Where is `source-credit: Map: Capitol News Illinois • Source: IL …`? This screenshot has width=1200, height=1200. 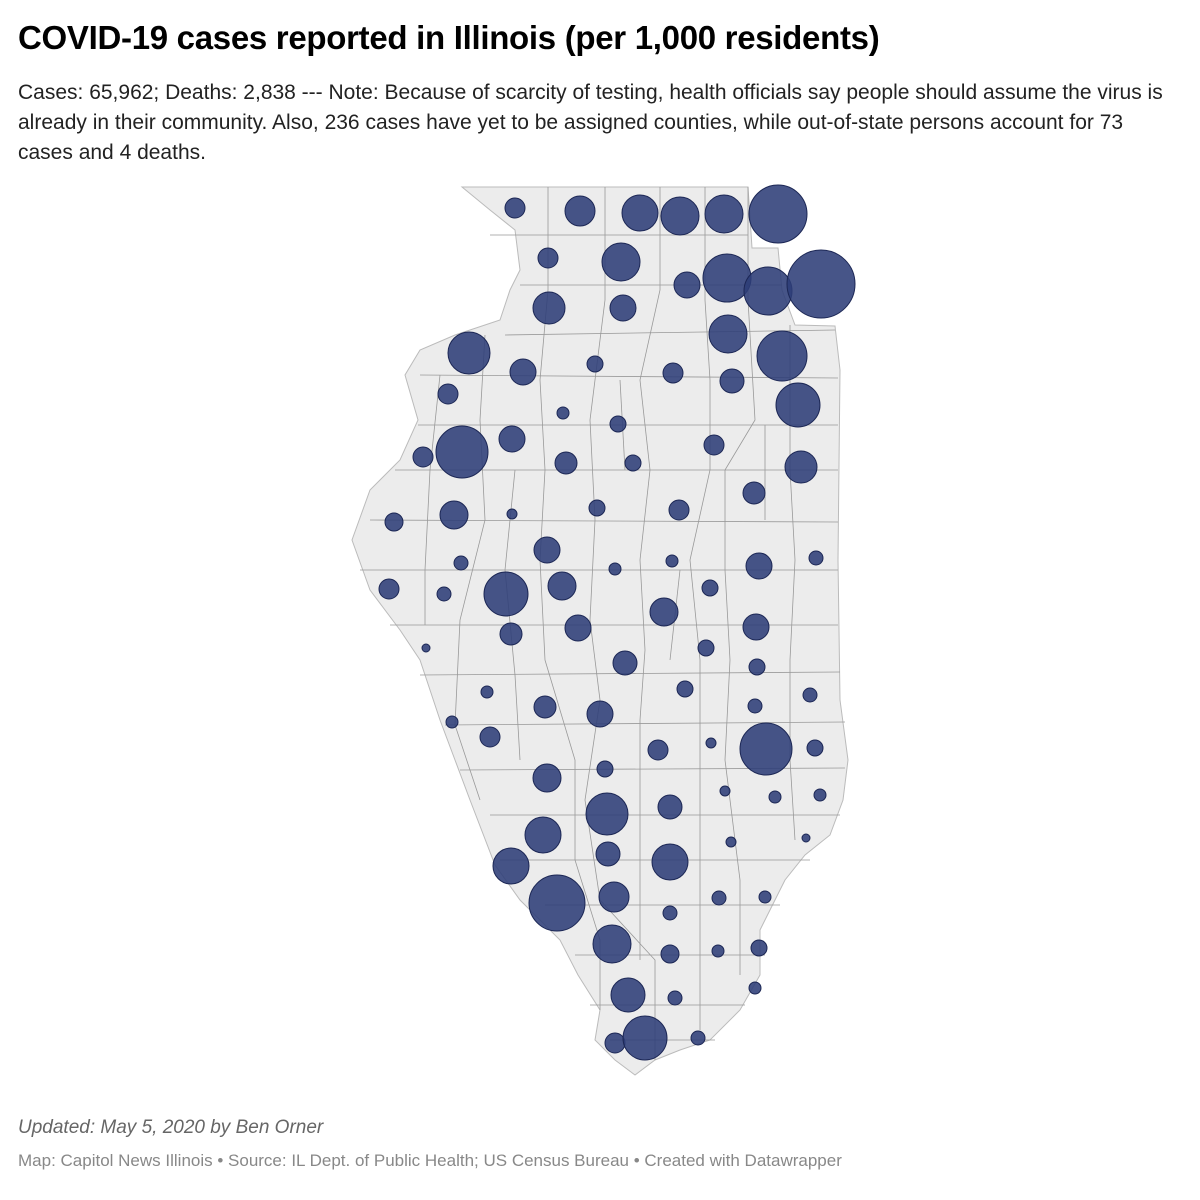 source-credit: Map: Capitol News Illinois • Source: IL … is located at coordinates (430, 1160).